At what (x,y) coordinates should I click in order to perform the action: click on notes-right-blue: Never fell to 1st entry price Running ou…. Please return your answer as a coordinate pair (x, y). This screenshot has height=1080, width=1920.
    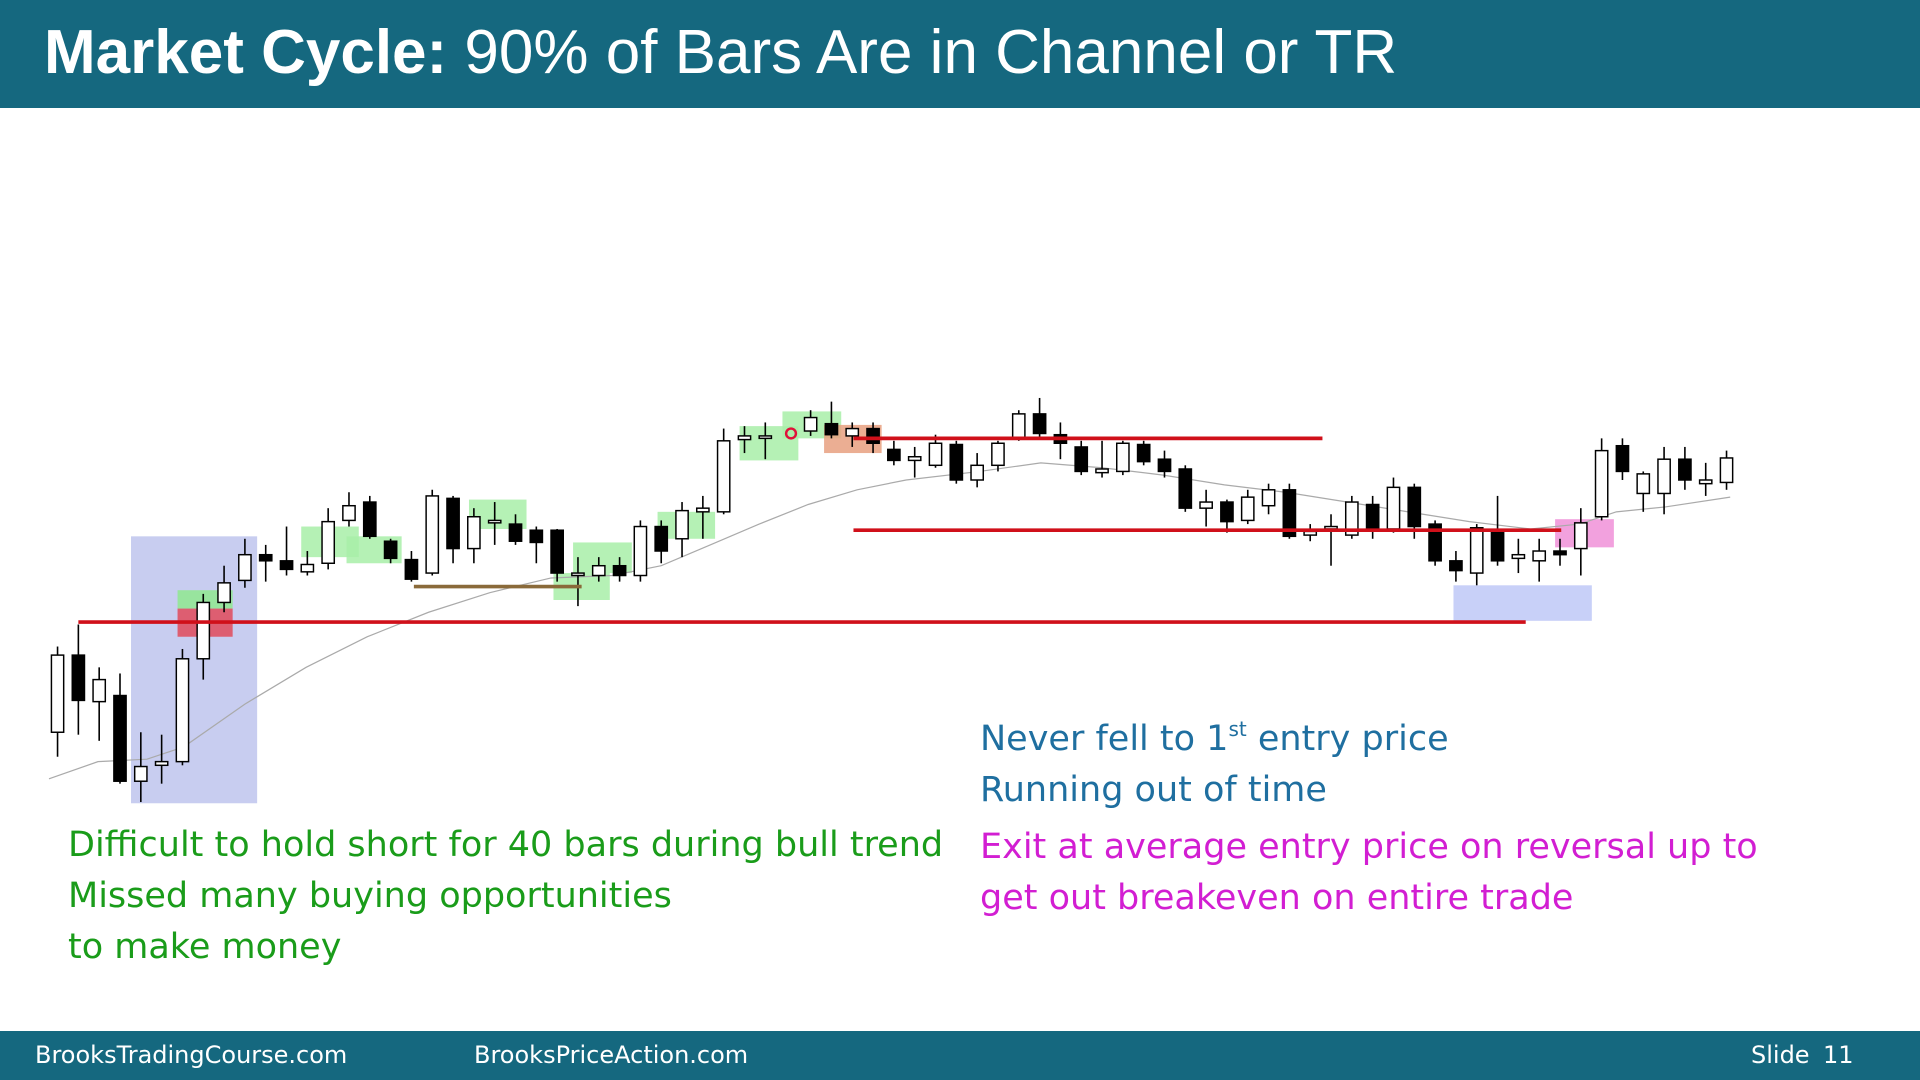
    Looking at the image, I should click on (1214, 765).